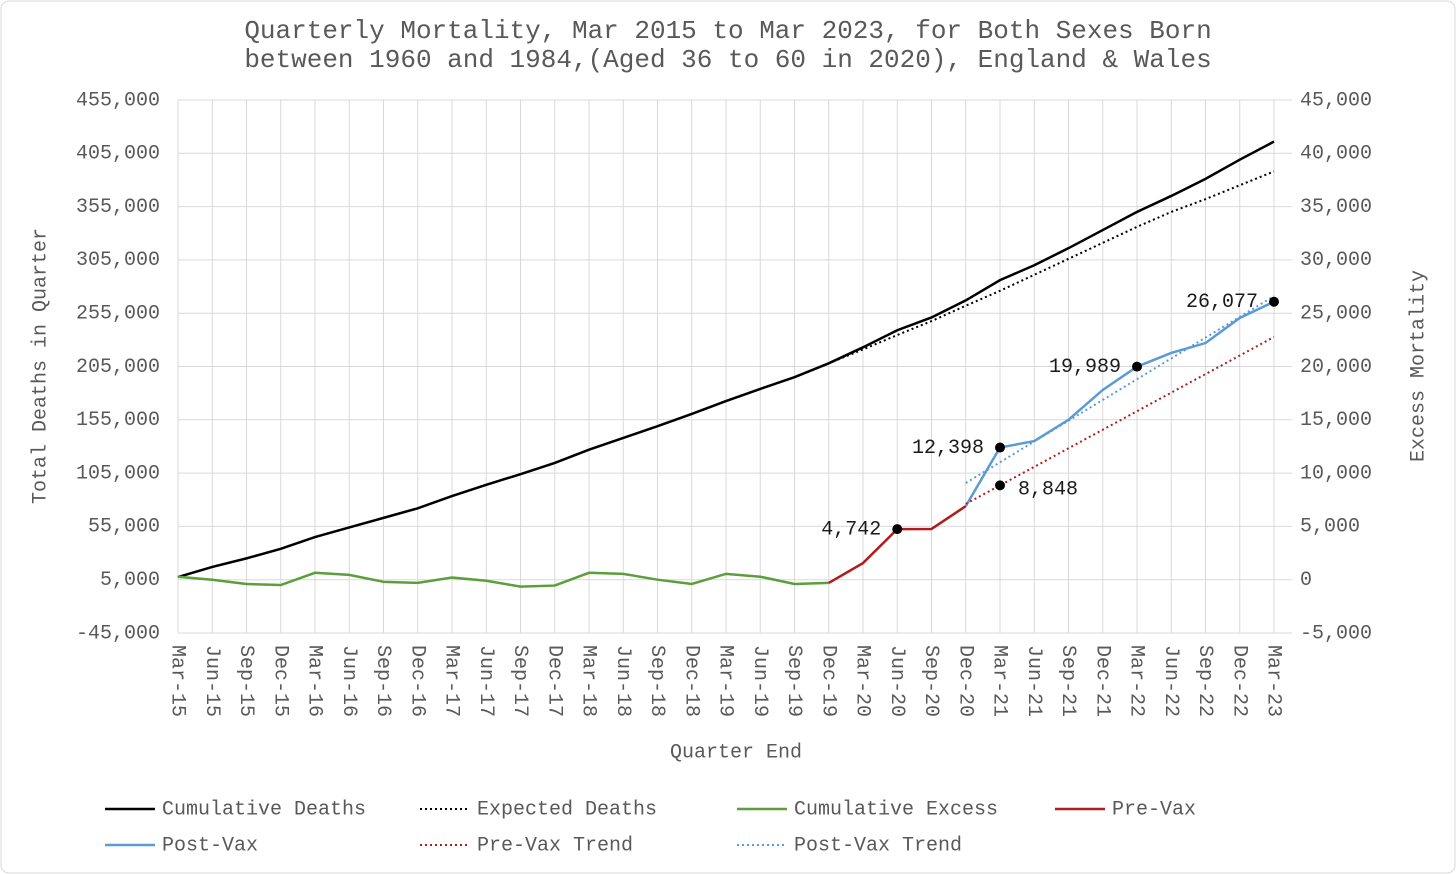 The image size is (1456, 874). What do you see at coordinates (1336, 260) in the screenshot?
I see `y2-tick-label: 30,000` at bounding box center [1336, 260].